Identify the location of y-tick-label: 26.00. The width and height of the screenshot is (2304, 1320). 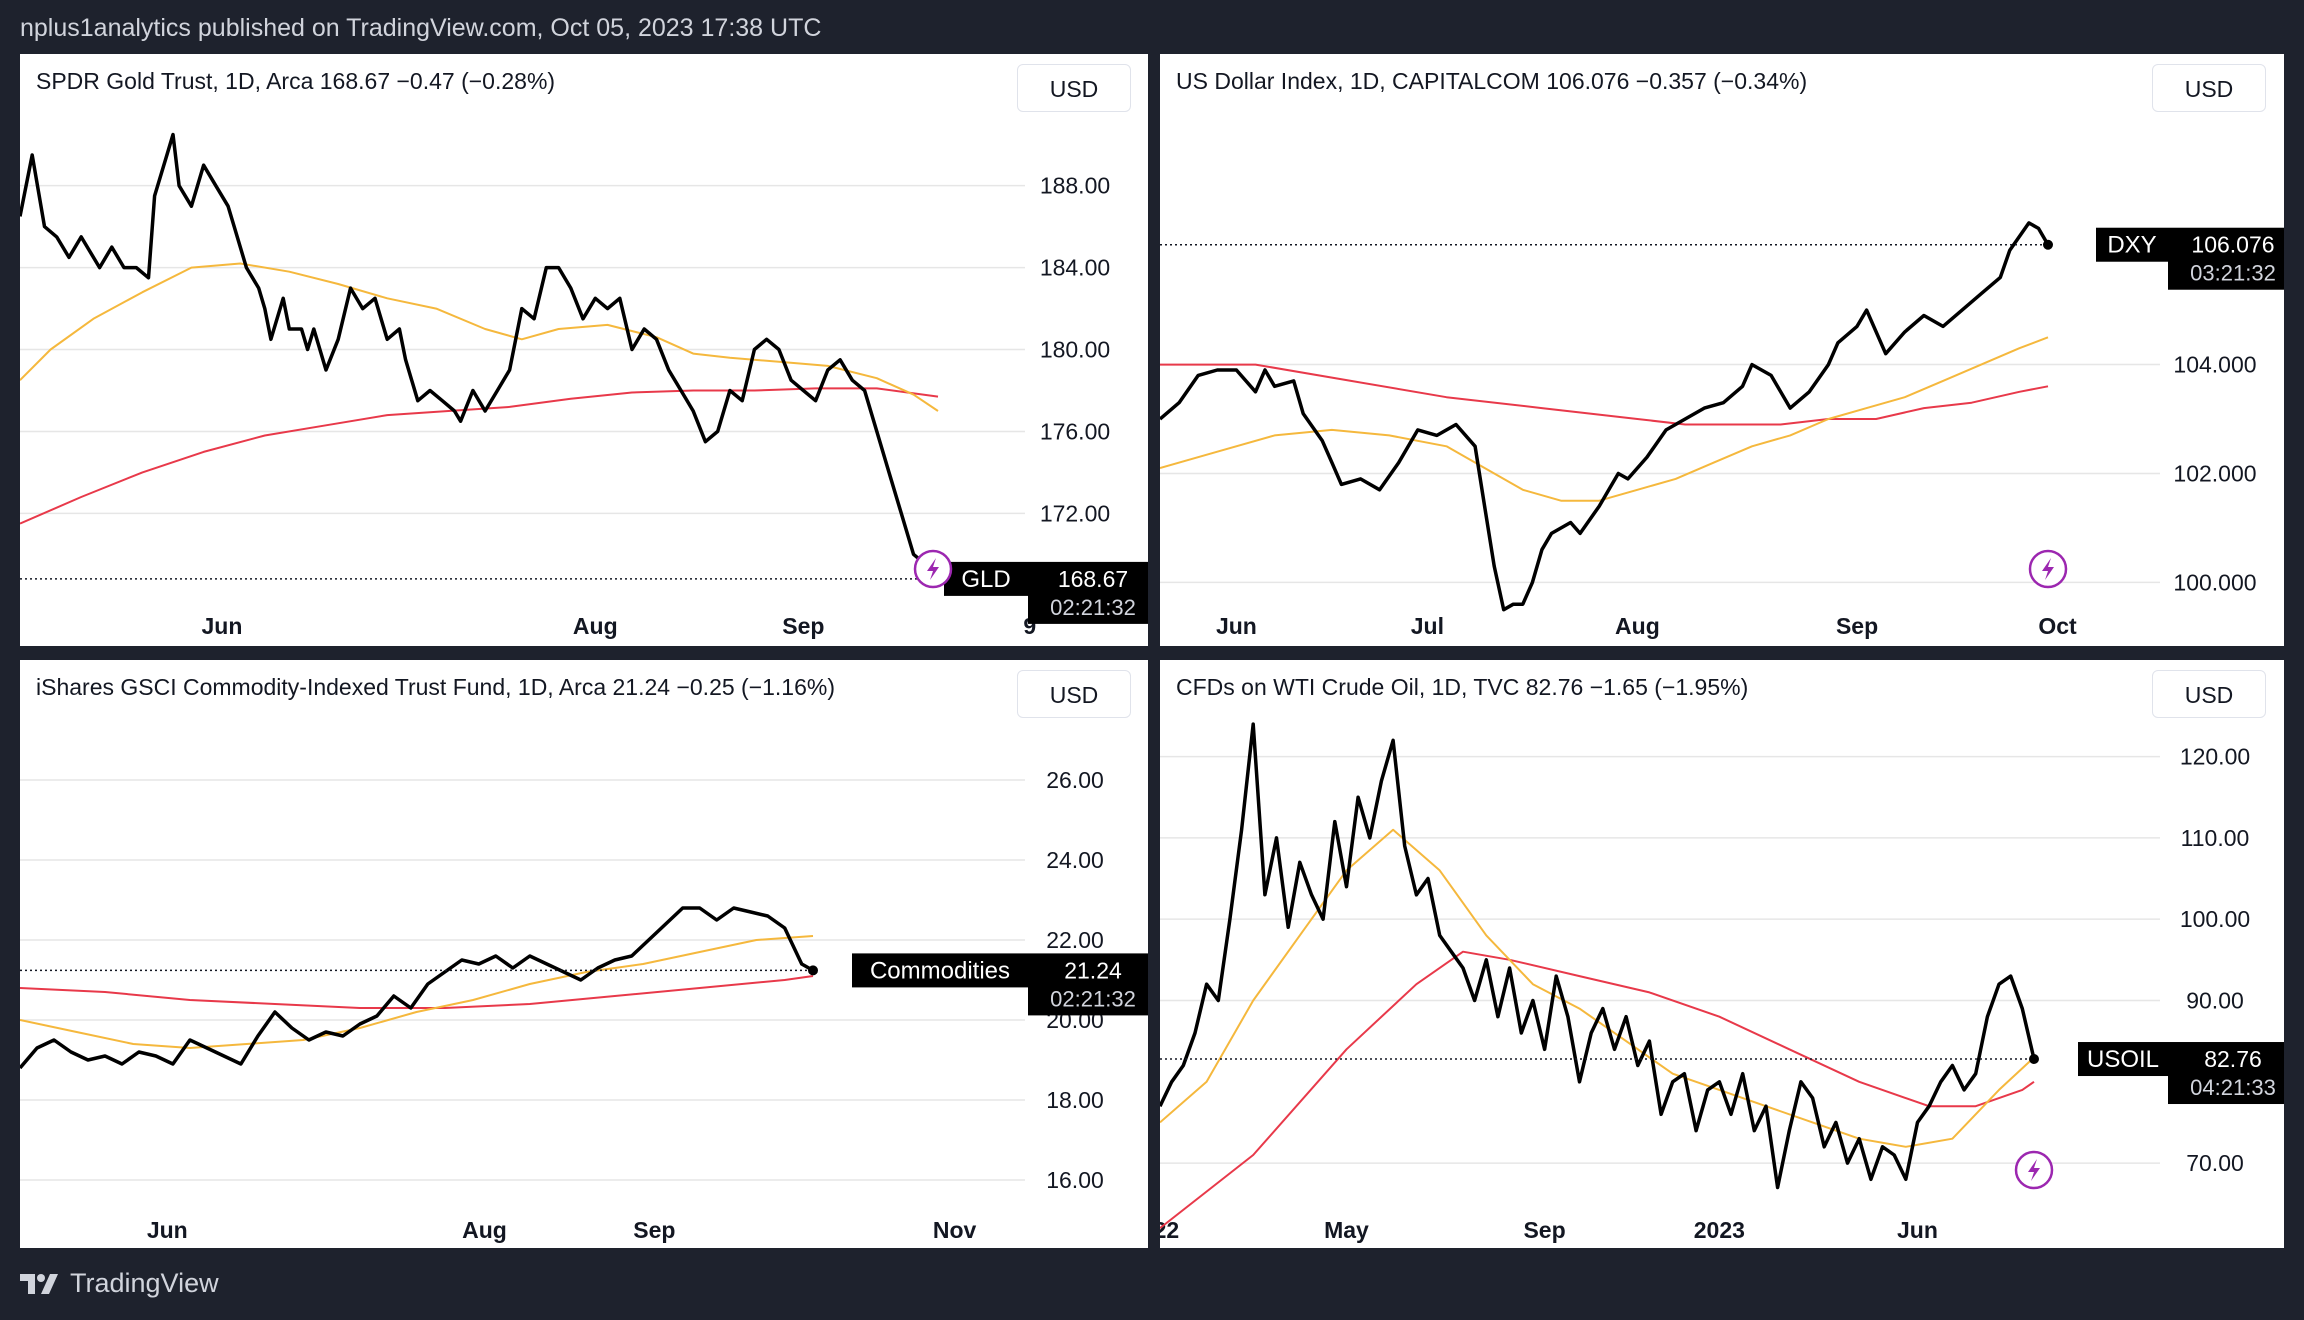
(1075, 780).